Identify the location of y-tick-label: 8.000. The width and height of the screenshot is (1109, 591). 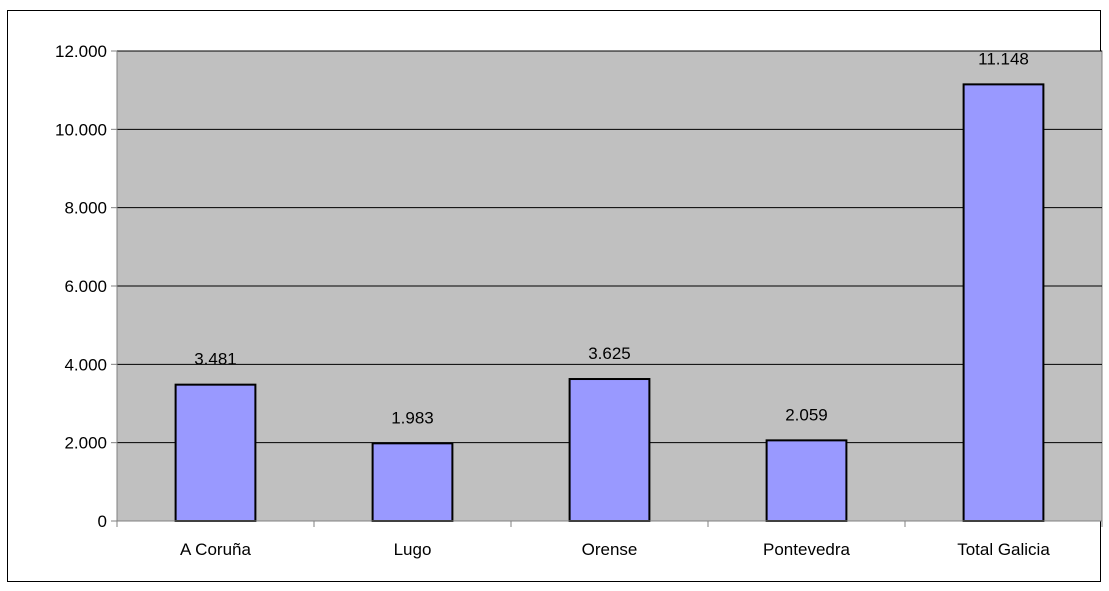
(85, 208).